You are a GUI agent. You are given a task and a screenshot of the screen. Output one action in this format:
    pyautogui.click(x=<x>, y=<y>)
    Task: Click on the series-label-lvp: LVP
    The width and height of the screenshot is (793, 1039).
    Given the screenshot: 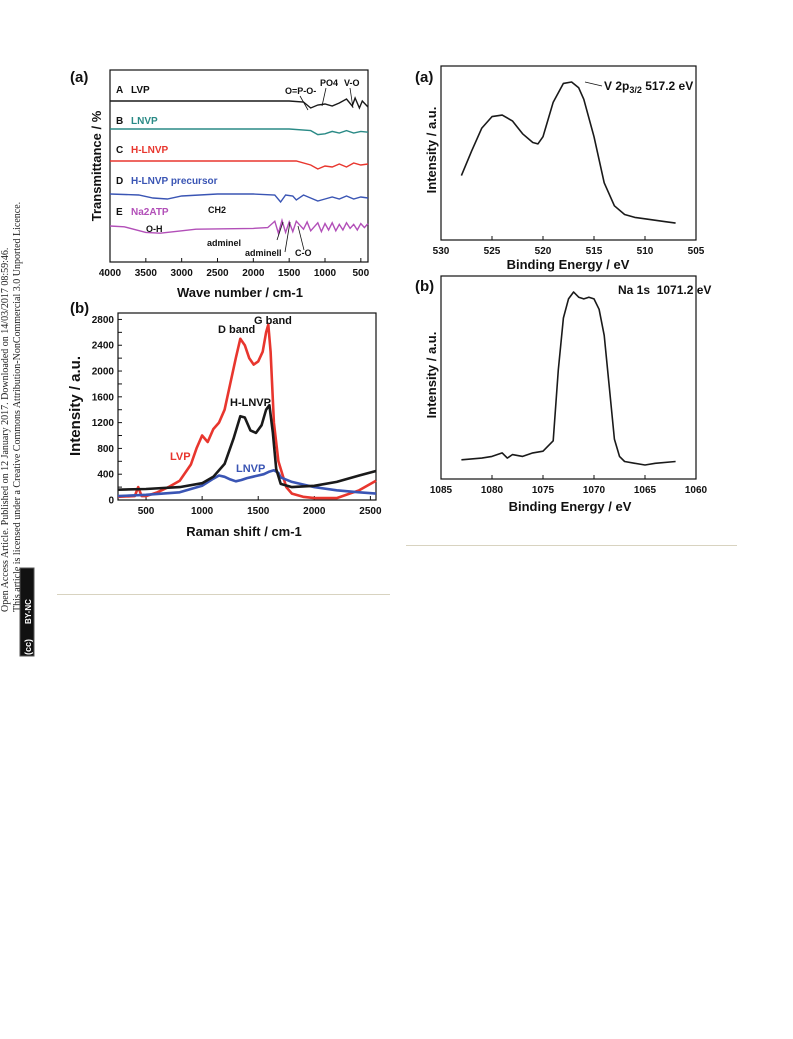 What is the action you would take?
    pyautogui.click(x=180, y=457)
    